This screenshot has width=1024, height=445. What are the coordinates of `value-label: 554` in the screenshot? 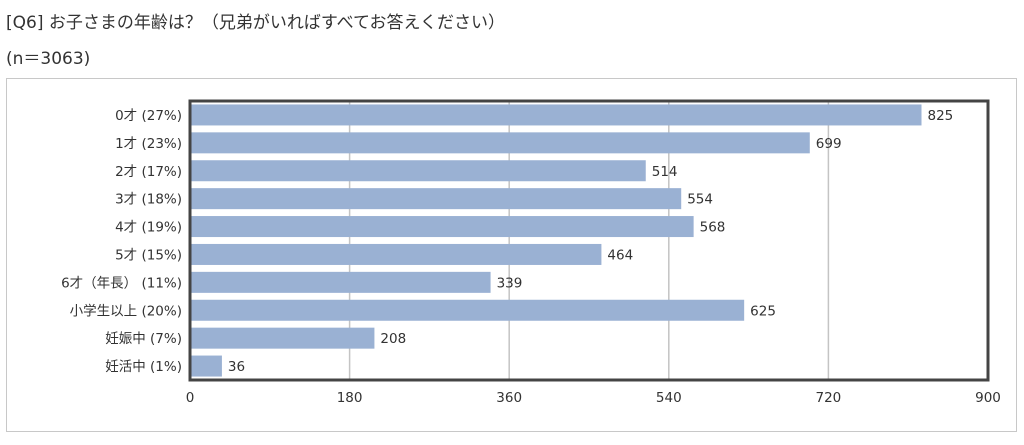 It's located at (700, 200).